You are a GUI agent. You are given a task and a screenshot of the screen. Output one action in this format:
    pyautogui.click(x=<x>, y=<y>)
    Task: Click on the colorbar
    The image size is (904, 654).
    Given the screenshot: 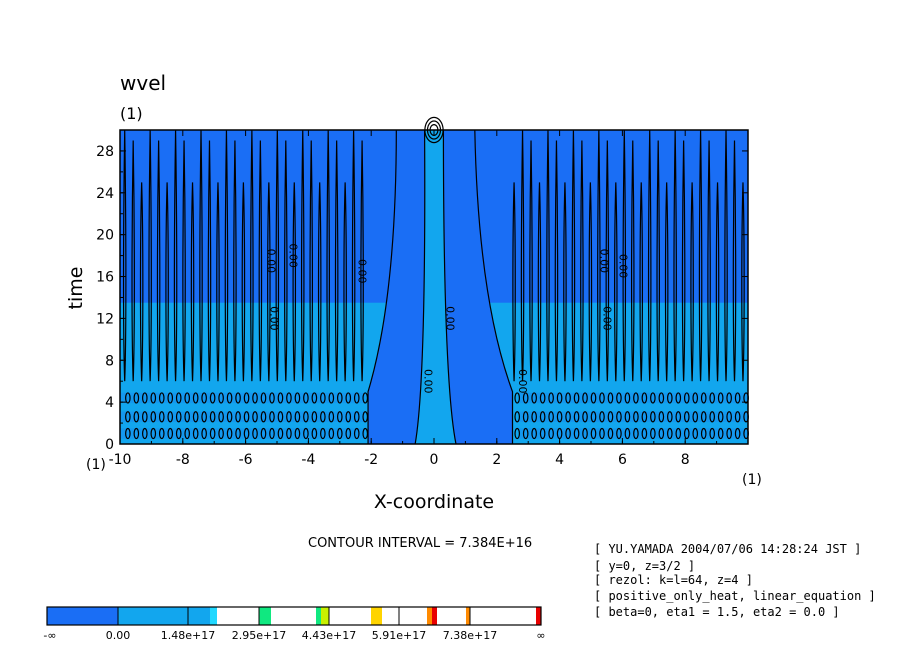 What is the action you would take?
    pyautogui.click(x=294, y=616)
    